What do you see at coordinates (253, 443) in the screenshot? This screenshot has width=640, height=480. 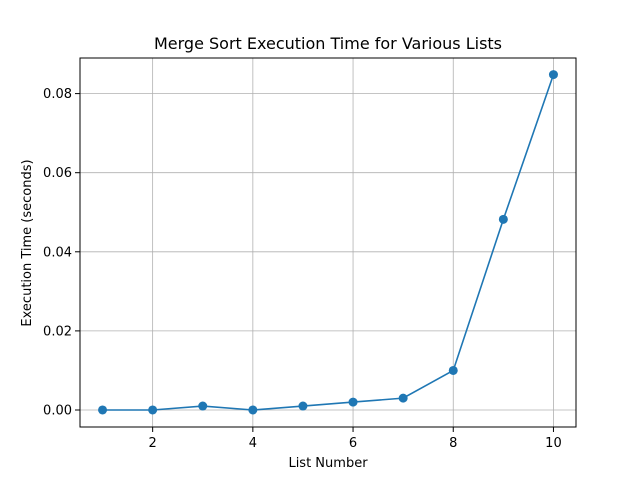 I see `x-tick-label: 4` at bounding box center [253, 443].